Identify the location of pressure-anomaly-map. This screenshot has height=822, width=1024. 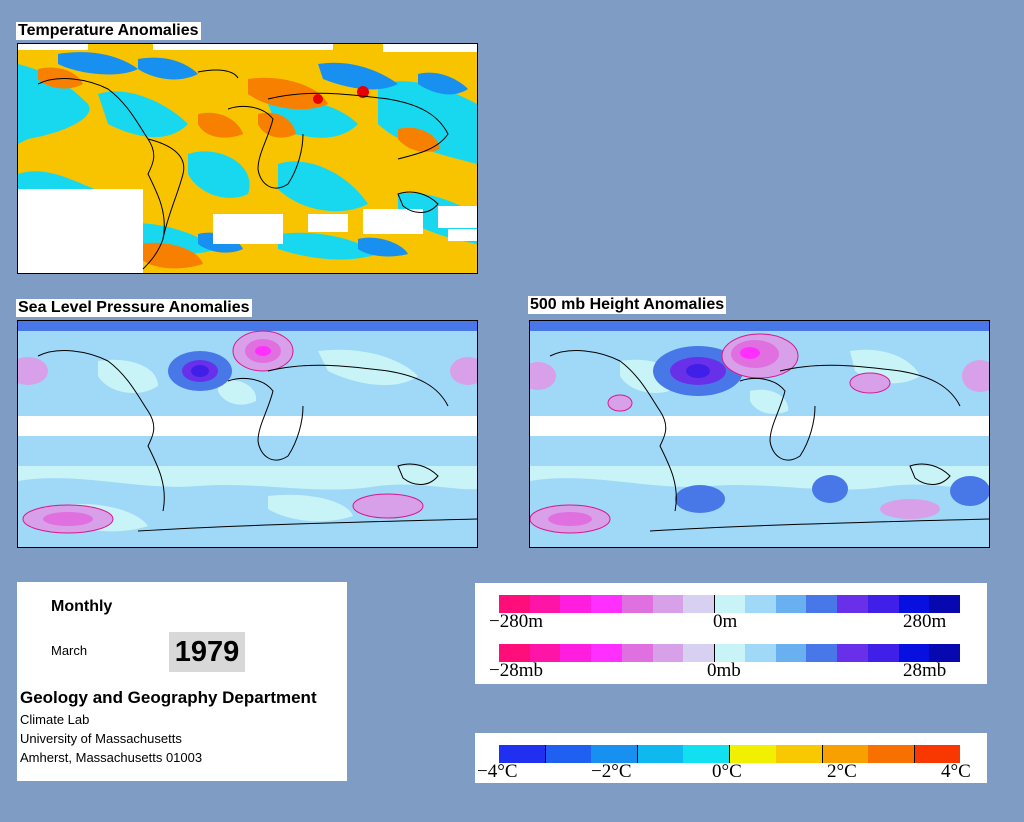
(247, 434).